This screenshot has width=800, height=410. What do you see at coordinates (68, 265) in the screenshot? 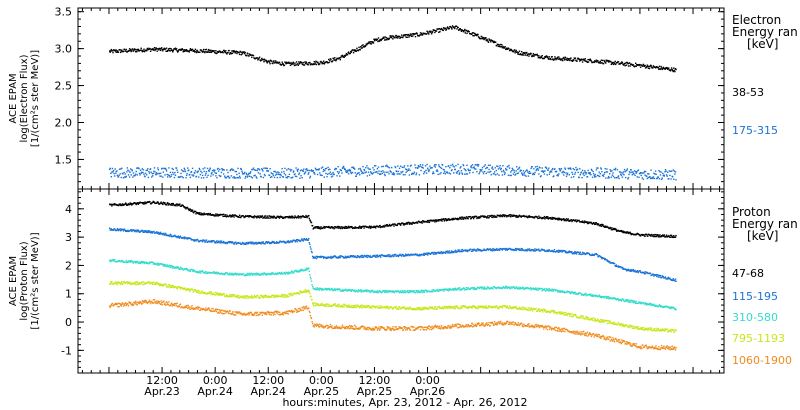
I see `y-tick-label: 2` at bounding box center [68, 265].